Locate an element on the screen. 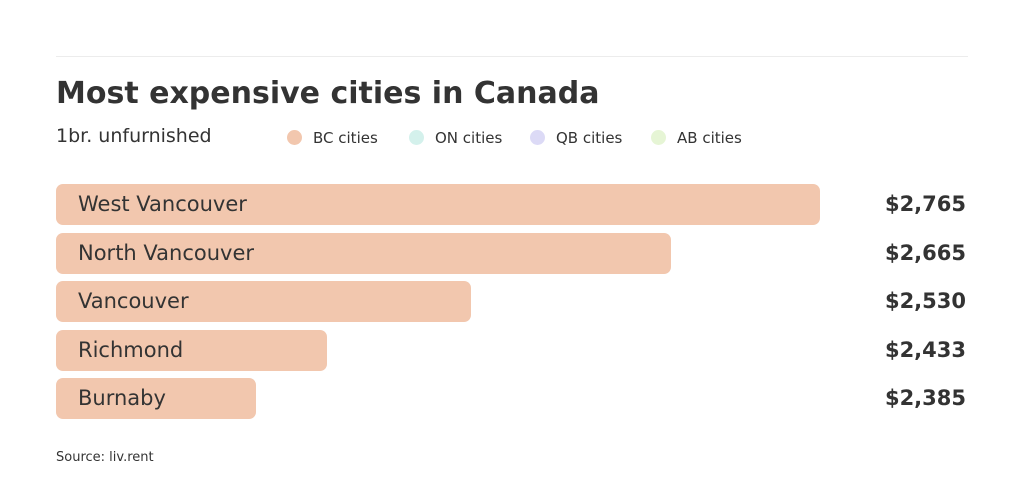 Image resolution: width=1024 pixels, height=490 pixels. legend-label-on: ON cities is located at coordinates (469, 138).